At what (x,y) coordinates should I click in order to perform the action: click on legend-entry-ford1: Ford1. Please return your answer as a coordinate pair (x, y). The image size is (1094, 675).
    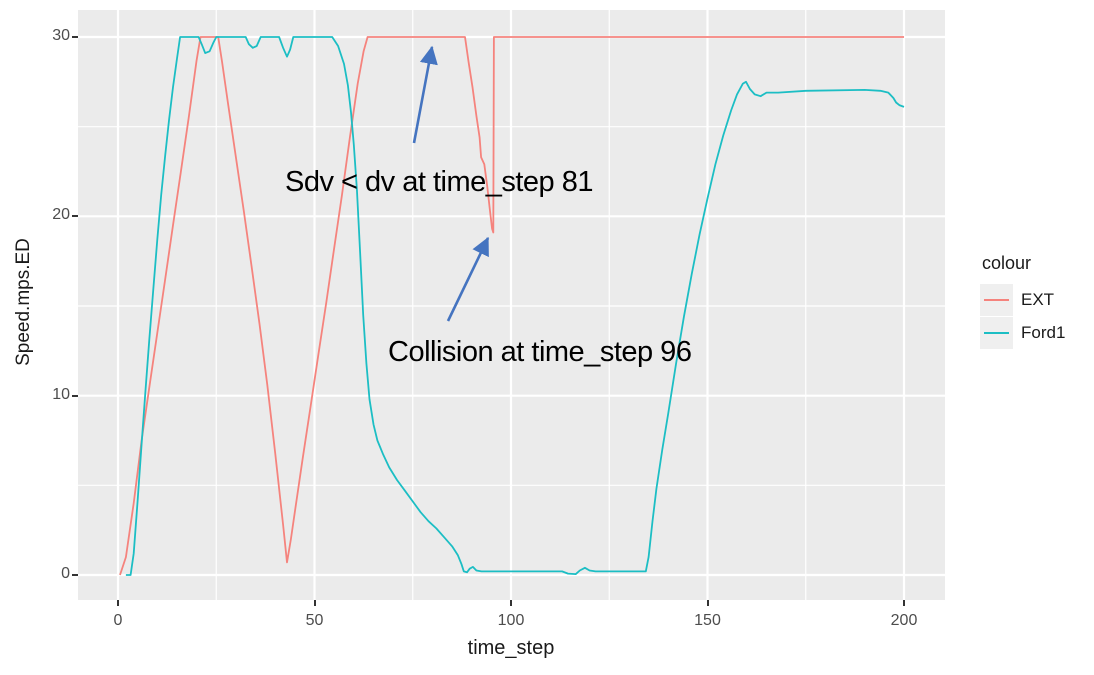
    Looking at the image, I should click on (1022, 332).